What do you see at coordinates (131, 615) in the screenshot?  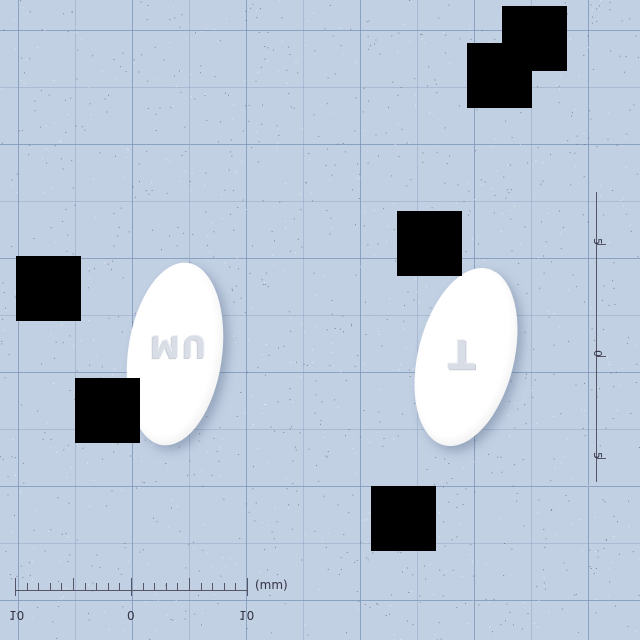 I see `horizontal-scale-label: 0` at bounding box center [131, 615].